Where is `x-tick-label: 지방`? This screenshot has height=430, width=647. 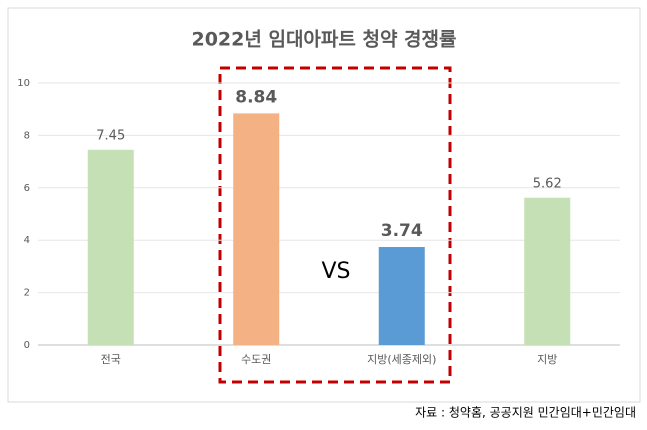
x-tick-label: 지방 is located at coordinates (547, 359).